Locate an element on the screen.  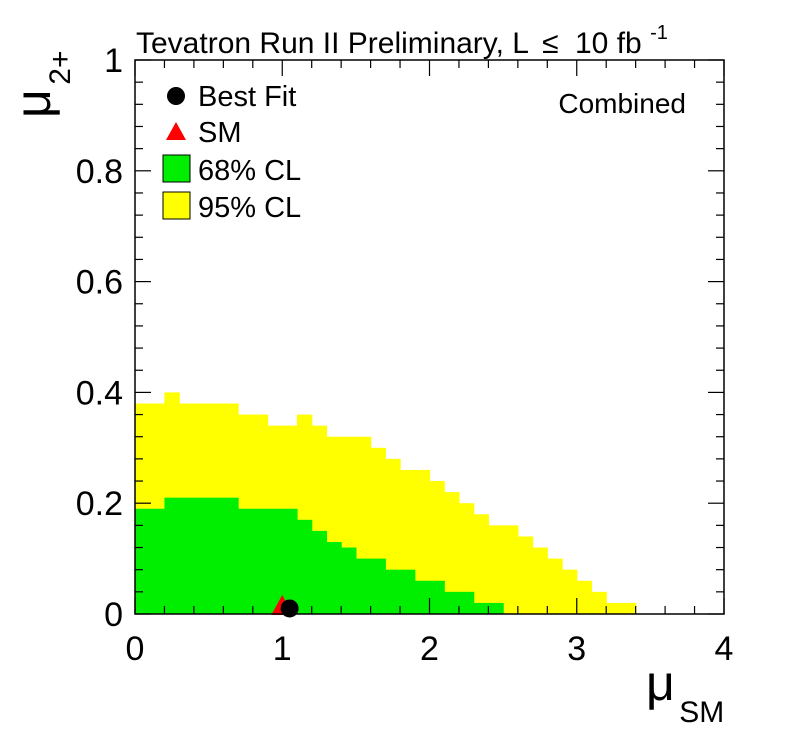
title-lumi: 10 fb is located at coordinates (608, 43).